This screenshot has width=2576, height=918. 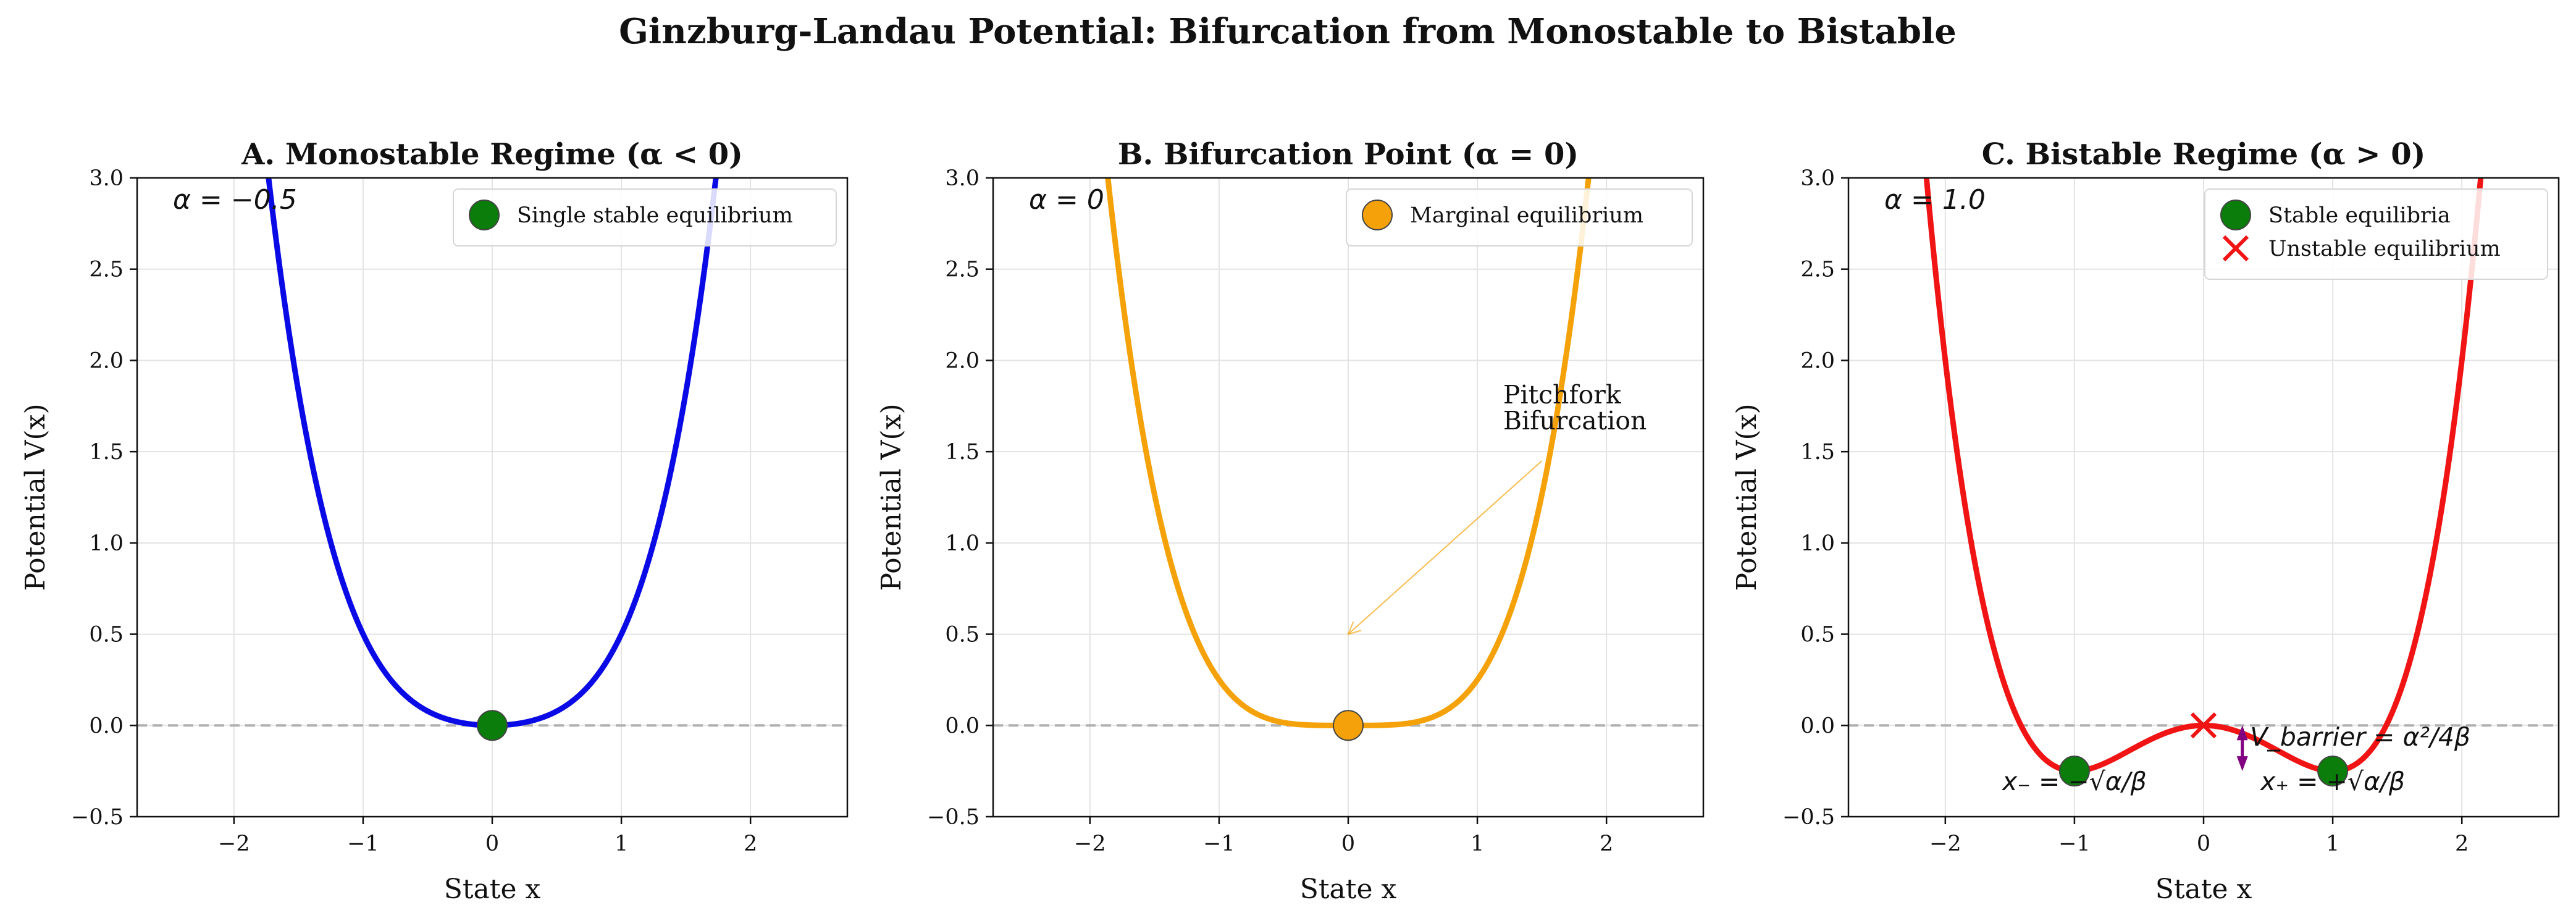 What do you see at coordinates (1526, 216) in the screenshot?
I see `legend-label: Marginal equilibrium` at bounding box center [1526, 216].